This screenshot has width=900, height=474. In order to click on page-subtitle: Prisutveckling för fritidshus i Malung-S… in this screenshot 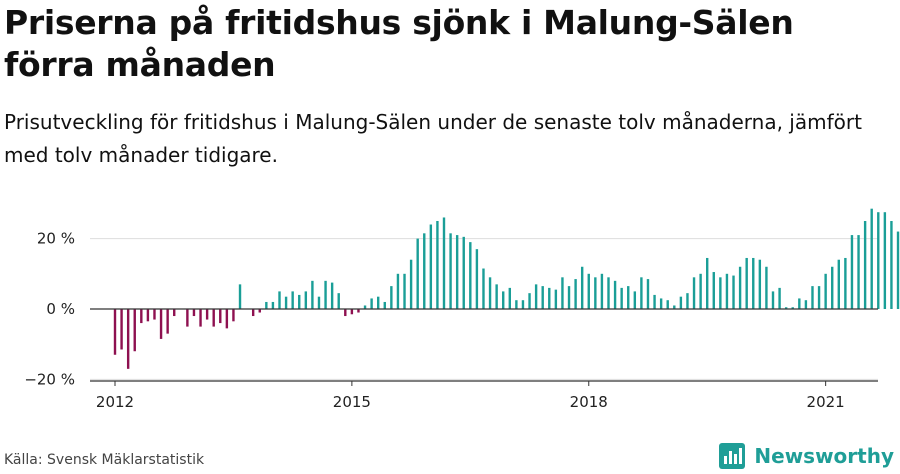, I will do `click(433, 138)`.